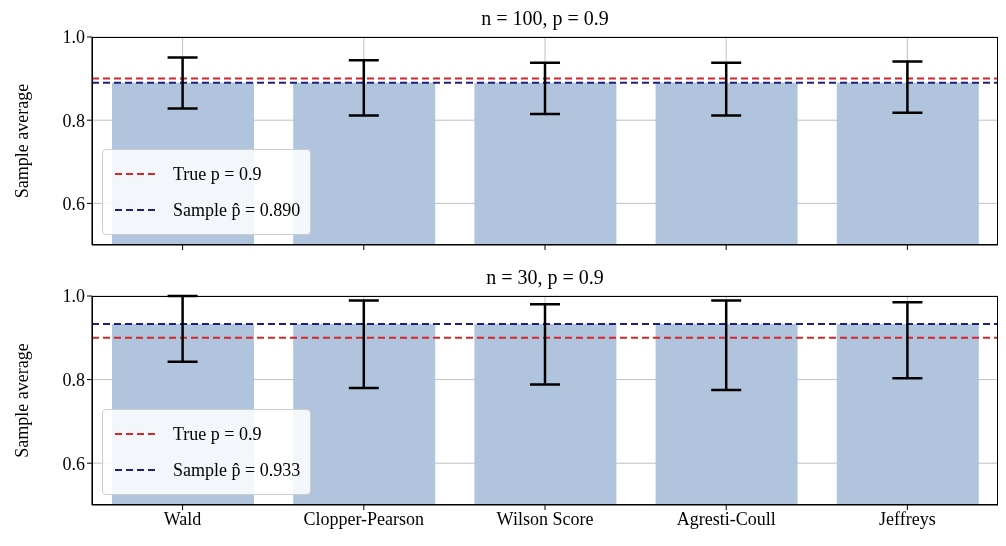 The width and height of the screenshot is (1006, 546). What do you see at coordinates (907, 518) in the screenshot?
I see `x-tick-label: Jeffreys` at bounding box center [907, 518].